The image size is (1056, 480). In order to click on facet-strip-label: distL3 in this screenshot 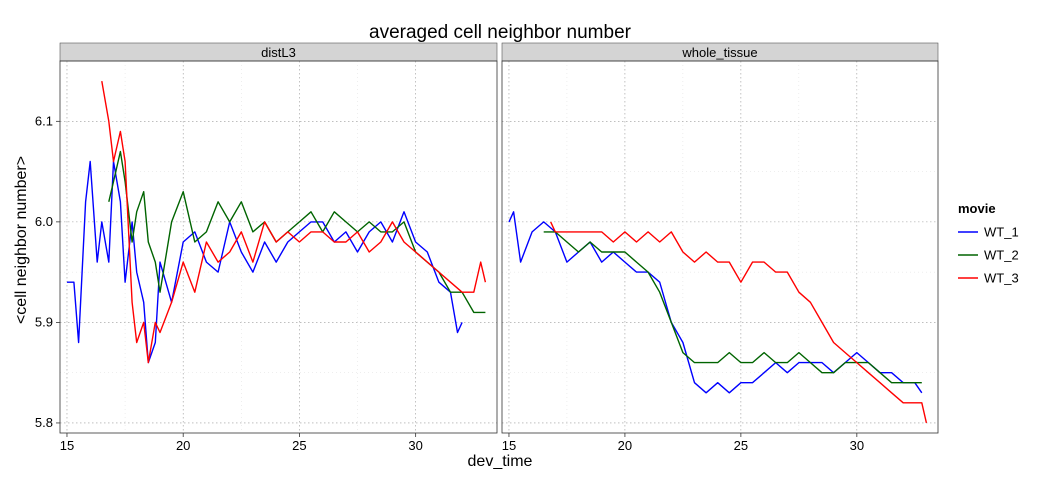, I will do `click(278, 52)`.